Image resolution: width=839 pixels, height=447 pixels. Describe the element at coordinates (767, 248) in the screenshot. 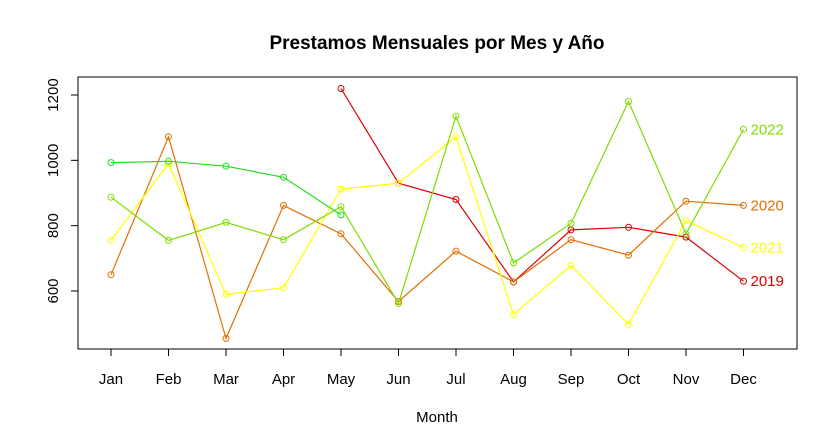

I see `series-end-label: 2021` at that location.